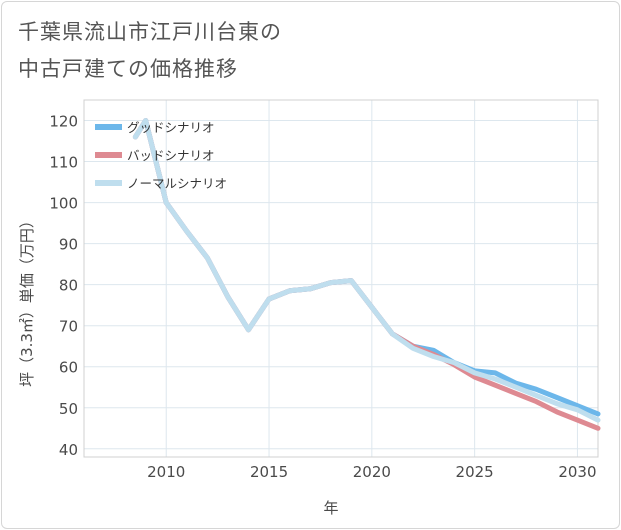  Describe the element at coordinates (68, 368) in the screenshot. I see `y-tick-label: 60` at that location.